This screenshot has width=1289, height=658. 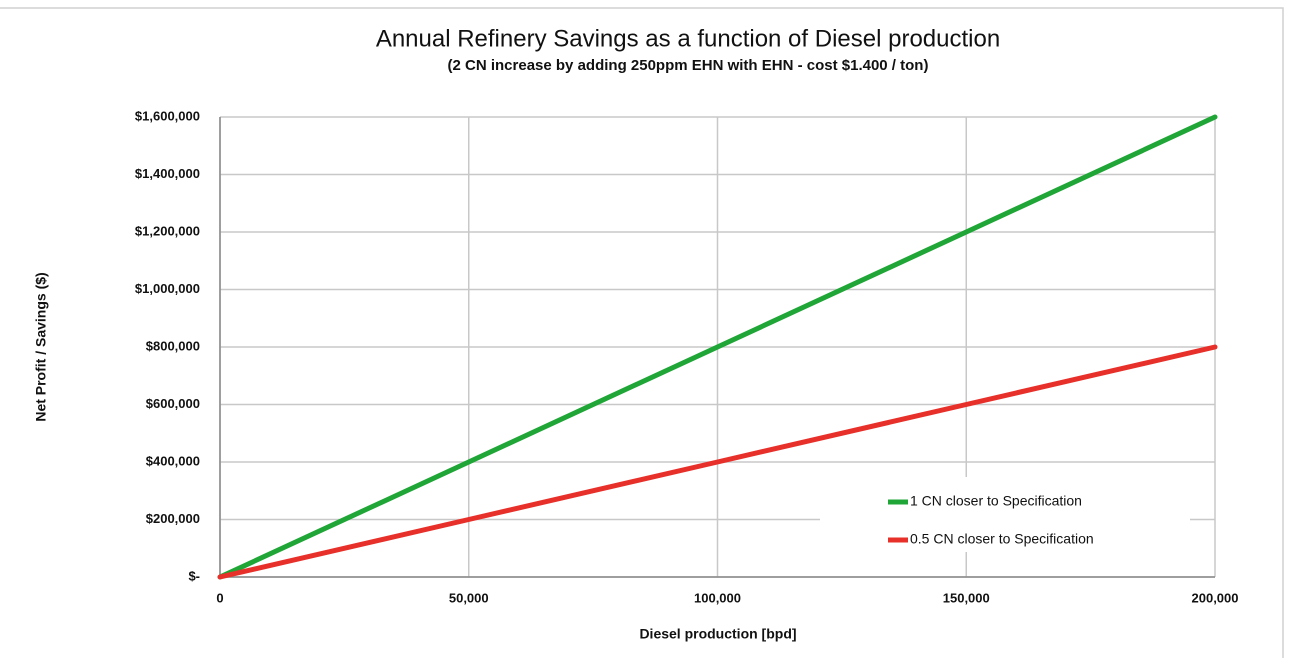 I want to click on legend-label: 0.5 CN closer to Specification, so click(x=1002, y=539).